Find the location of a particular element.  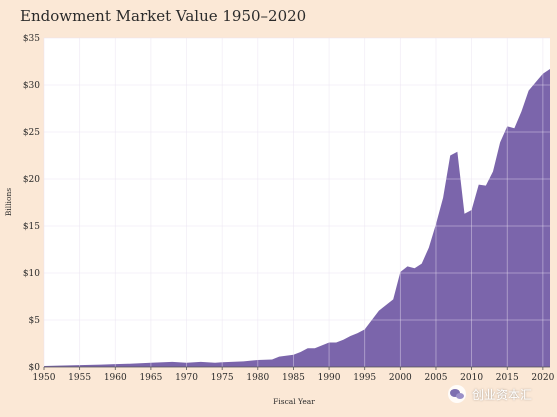

x-axis-label: Fiscal Year is located at coordinates (294, 401).